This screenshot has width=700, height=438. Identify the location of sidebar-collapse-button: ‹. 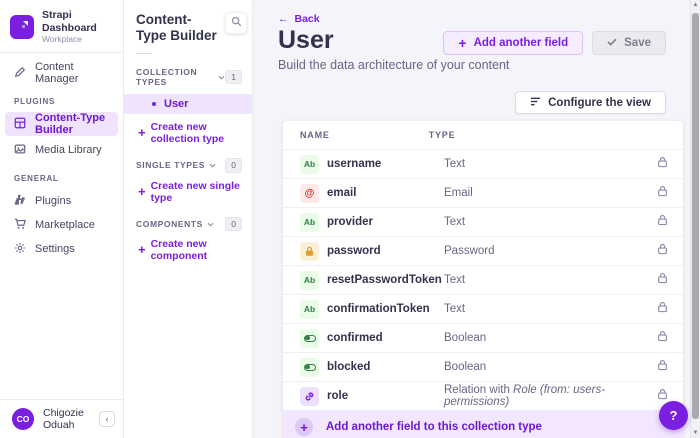
(107, 419).